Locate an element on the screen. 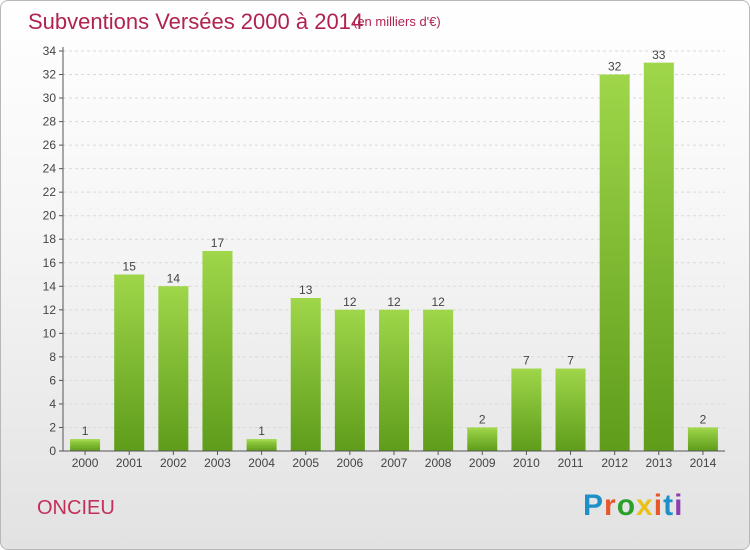 This screenshot has width=750, height=550. logo-letter: P is located at coordinates (594, 505).